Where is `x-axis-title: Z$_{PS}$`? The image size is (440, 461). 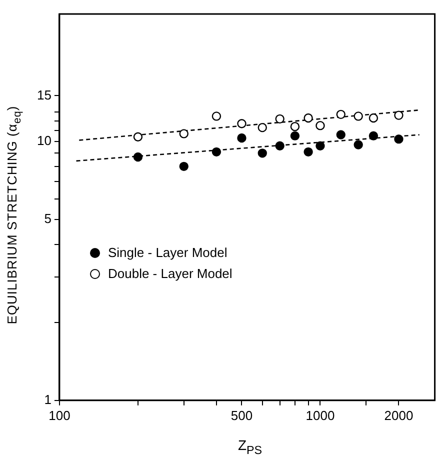 x-axis-title: Z$_{PS}$ is located at coordinates (250, 447).